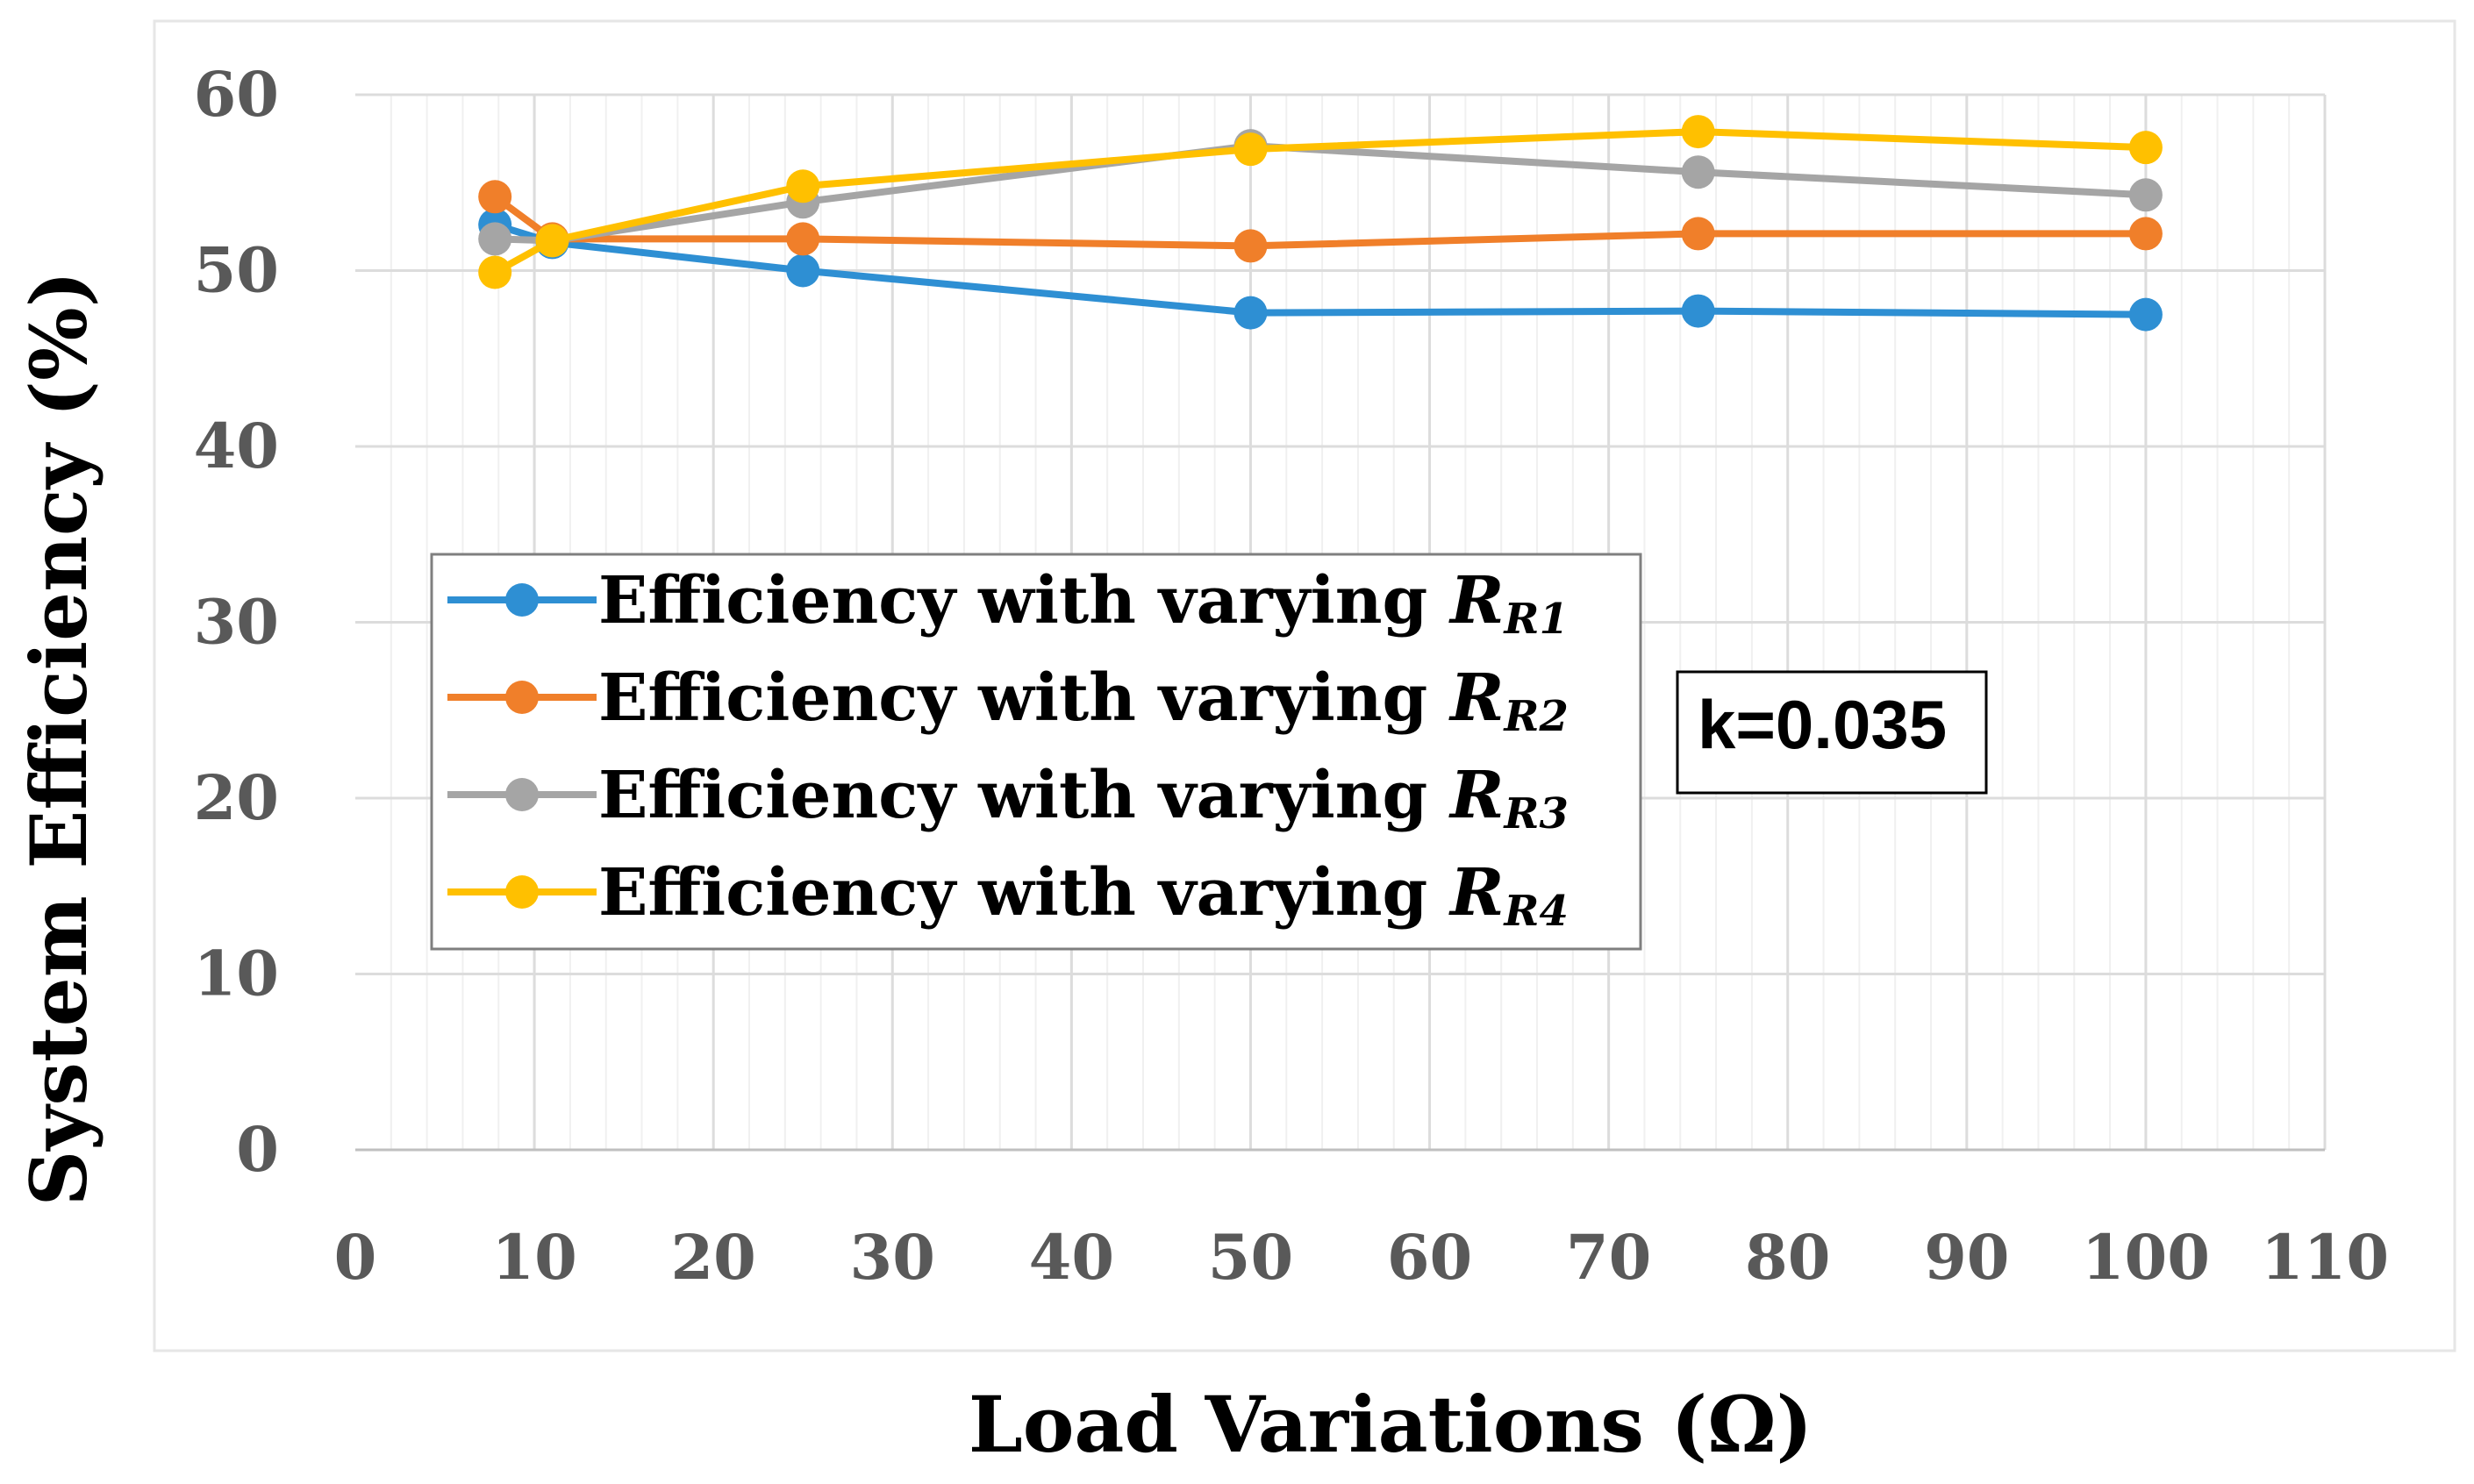  What do you see at coordinates (236, 798) in the screenshot?
I see `y-tick-label: 20` at bounding box center [236, 798].